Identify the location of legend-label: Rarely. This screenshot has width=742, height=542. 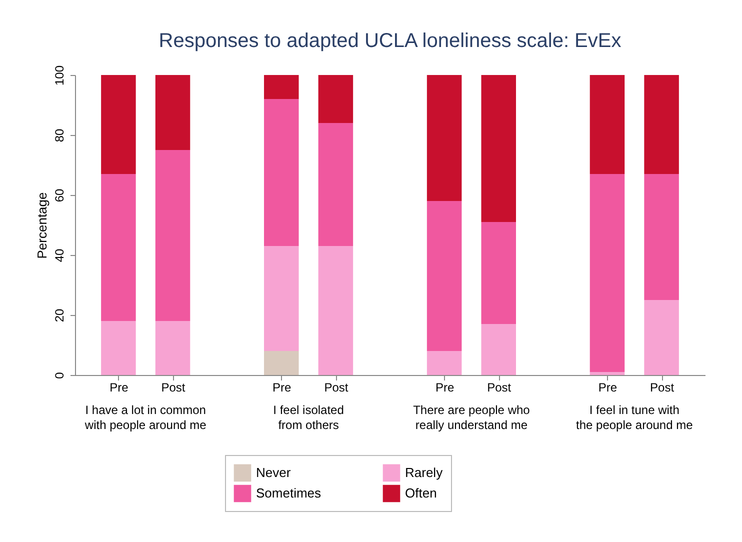
(424, 472).